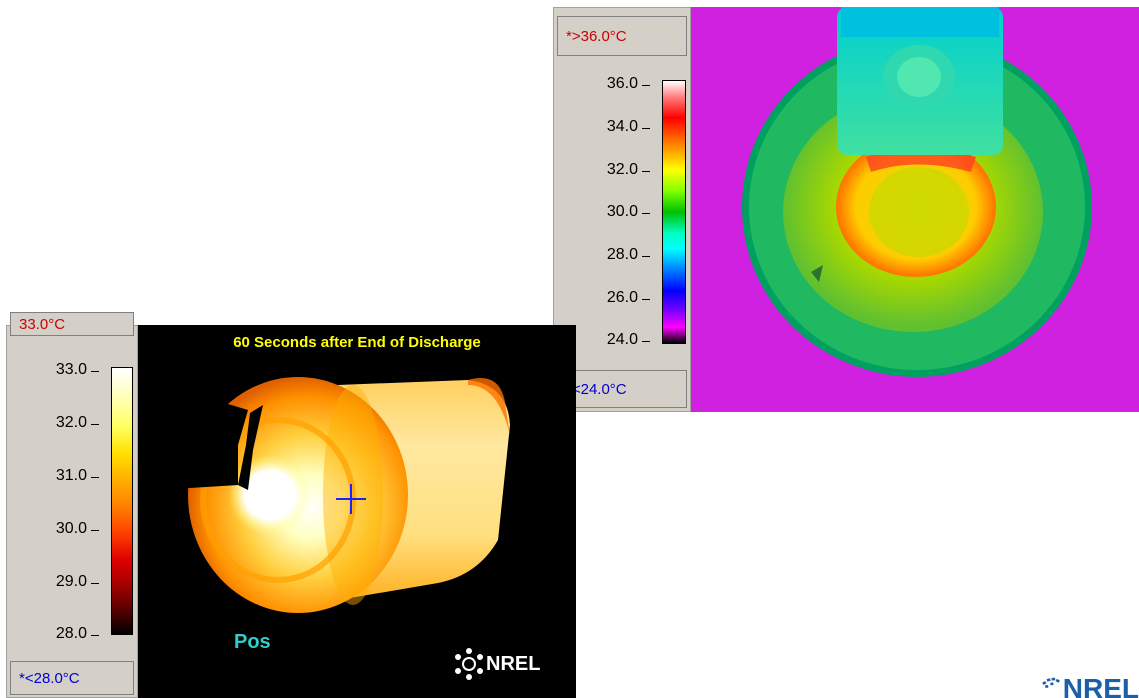  Describe the element at coordinates (622, 339) in the screenshot. I see `top-tick-label: 24.0` at that location.